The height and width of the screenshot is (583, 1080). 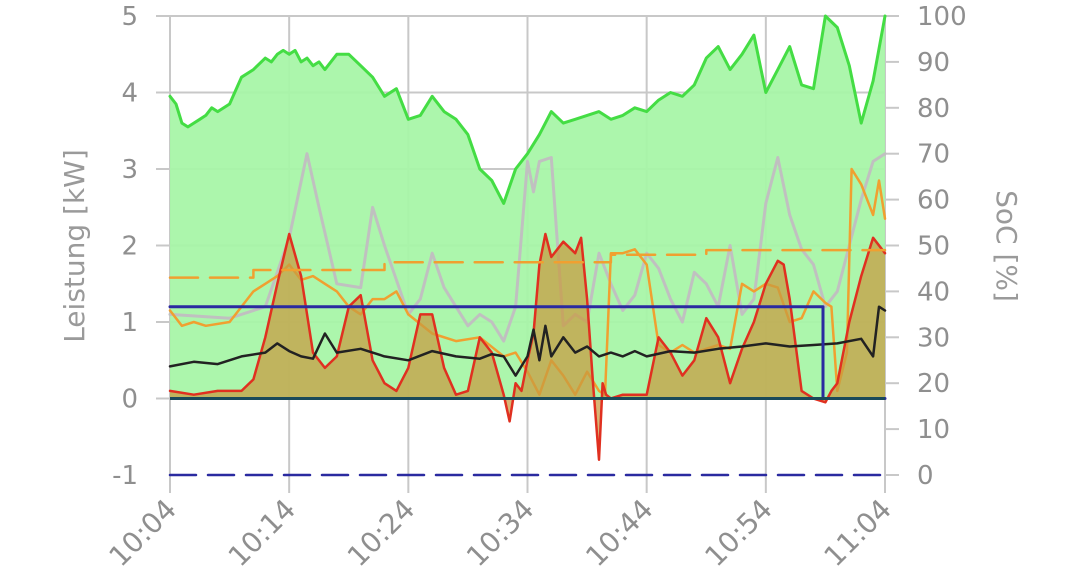 What do you see at coordinates (933, 109) in the screenshot?
I see `y-right-tick-label: 80` at bounding box center [933, 109].